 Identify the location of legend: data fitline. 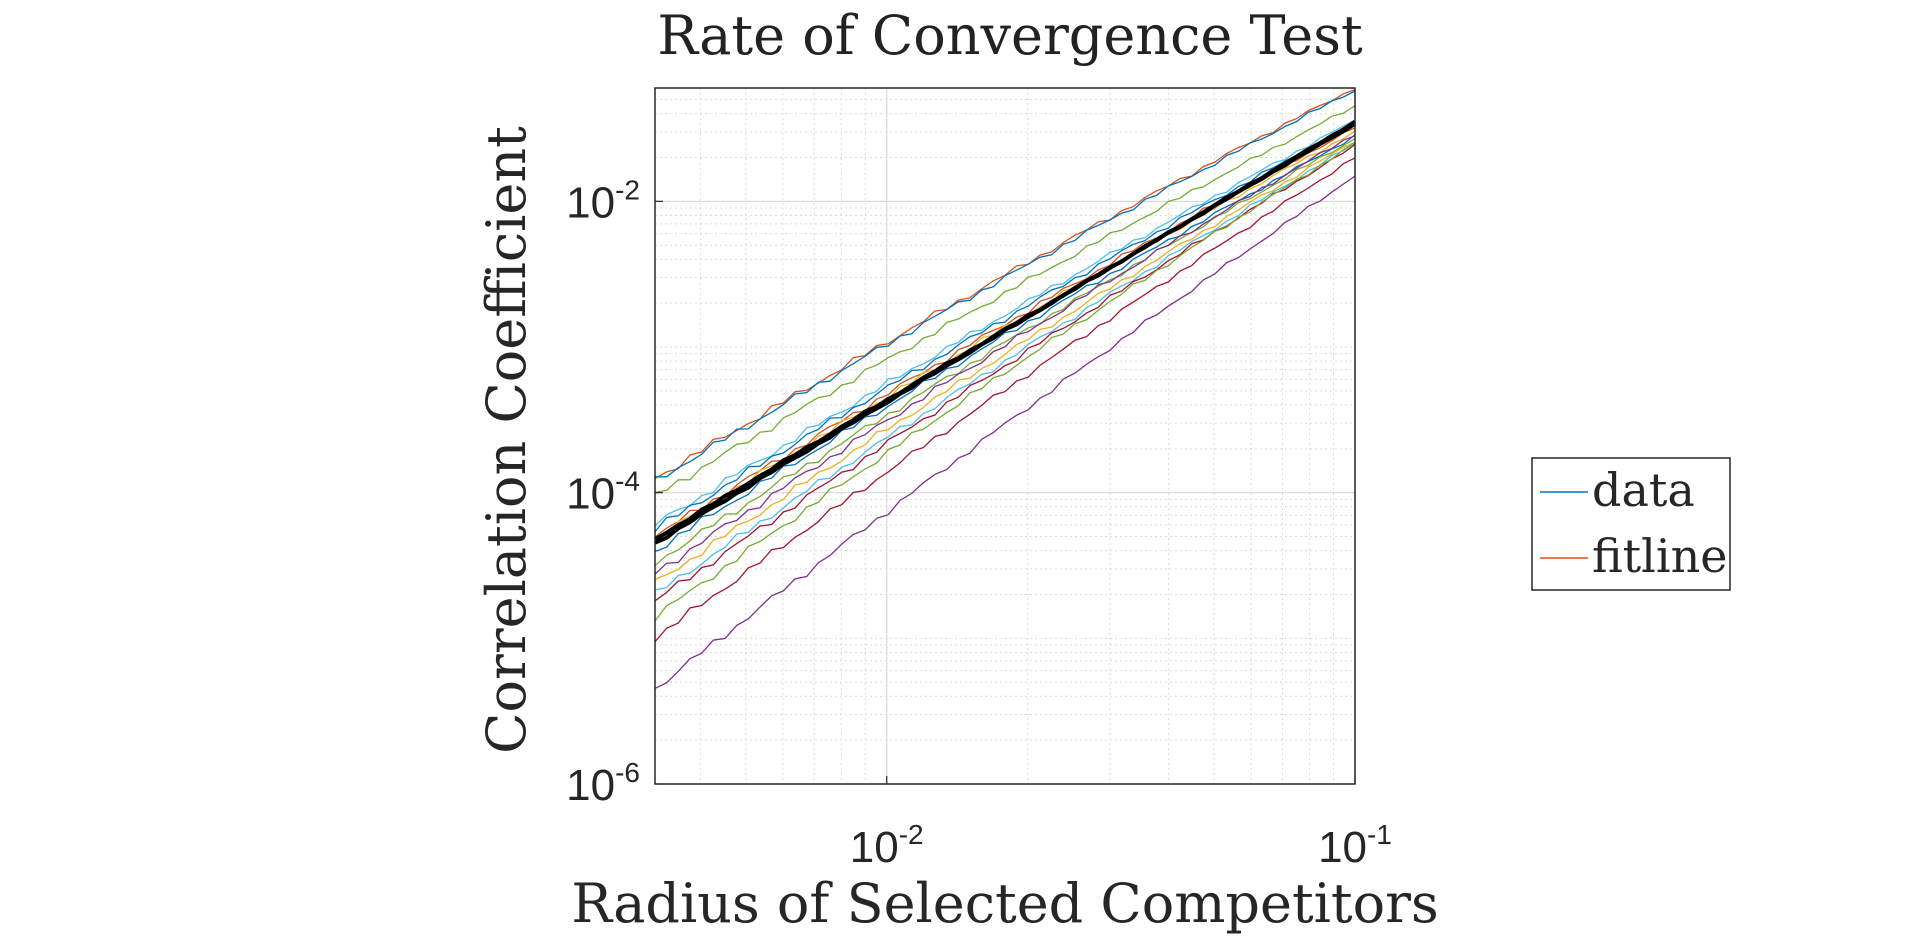
(1631, 524).